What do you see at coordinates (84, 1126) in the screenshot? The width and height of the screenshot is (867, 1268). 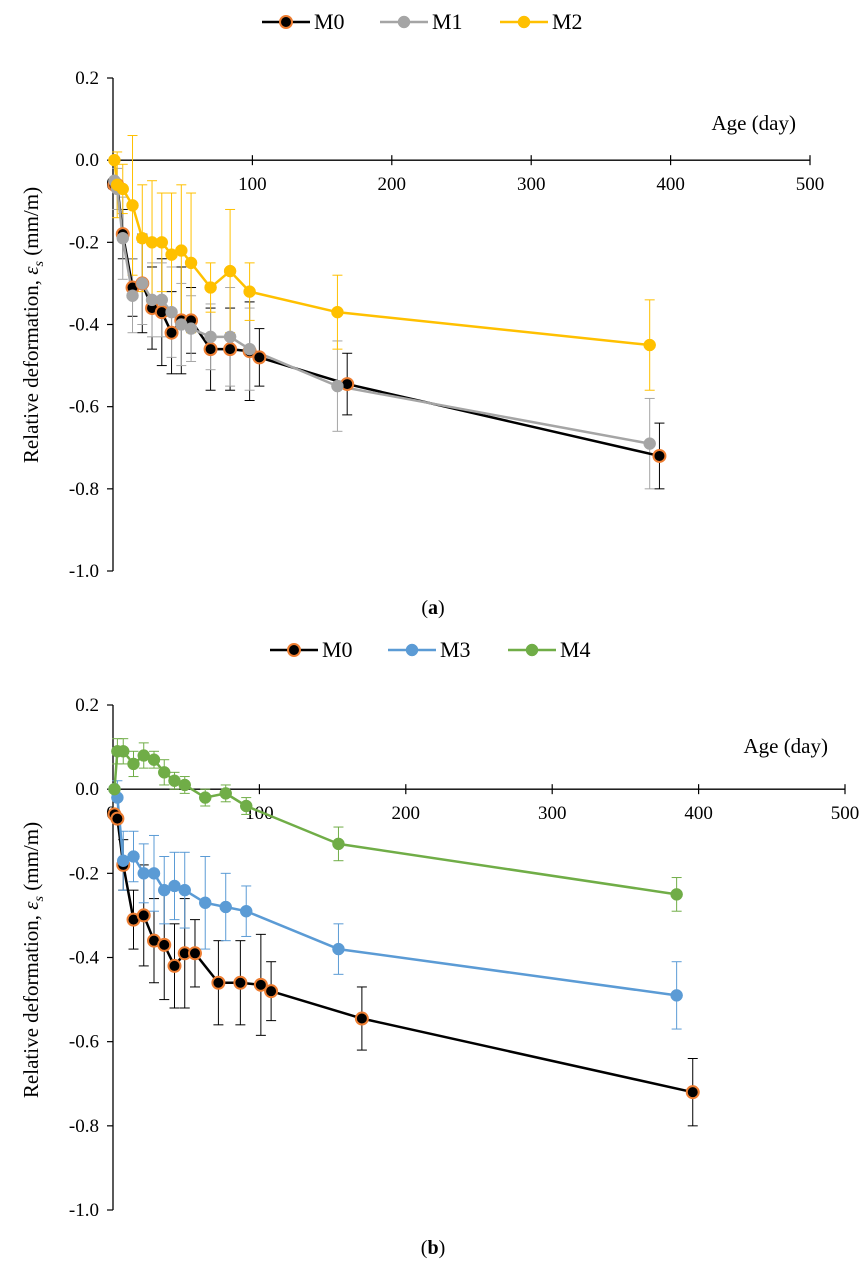 I see `y-tick-label-b: -0.8` at bounding box center [84, 1126].